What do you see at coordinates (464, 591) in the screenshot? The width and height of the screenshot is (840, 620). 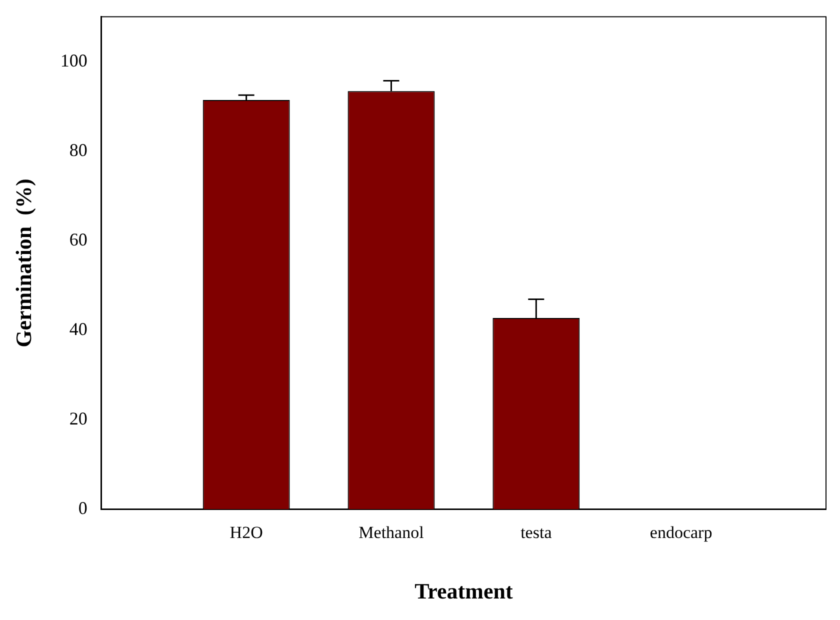 I see `x-axis-title: Treatment` at bounding box center [464, 591].